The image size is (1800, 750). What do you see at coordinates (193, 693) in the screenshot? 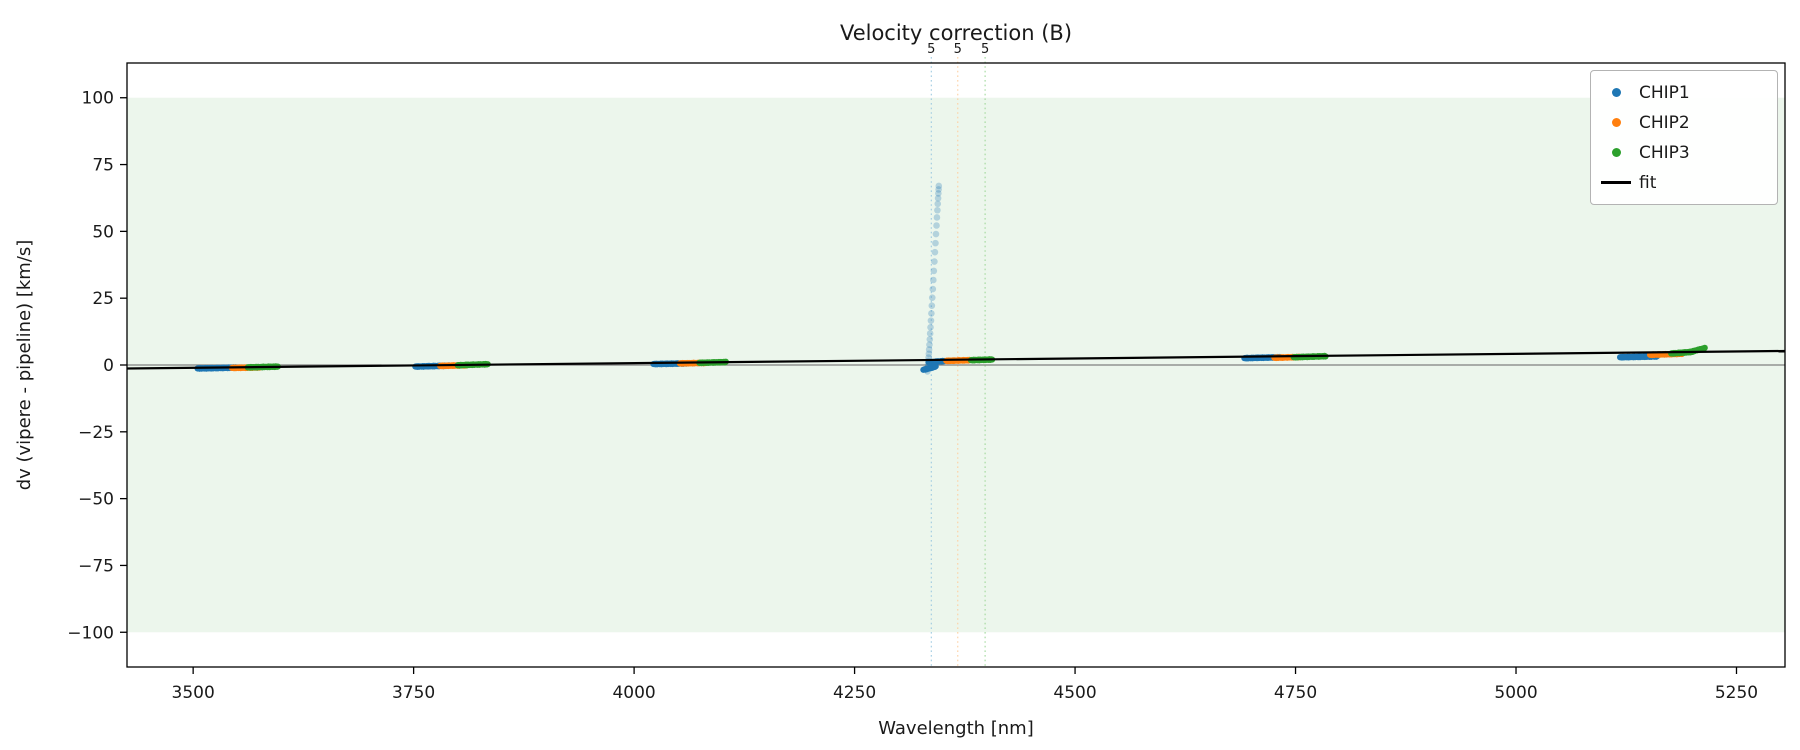
I see `x-tick-label: 3500` at bounding box center [193, 693].